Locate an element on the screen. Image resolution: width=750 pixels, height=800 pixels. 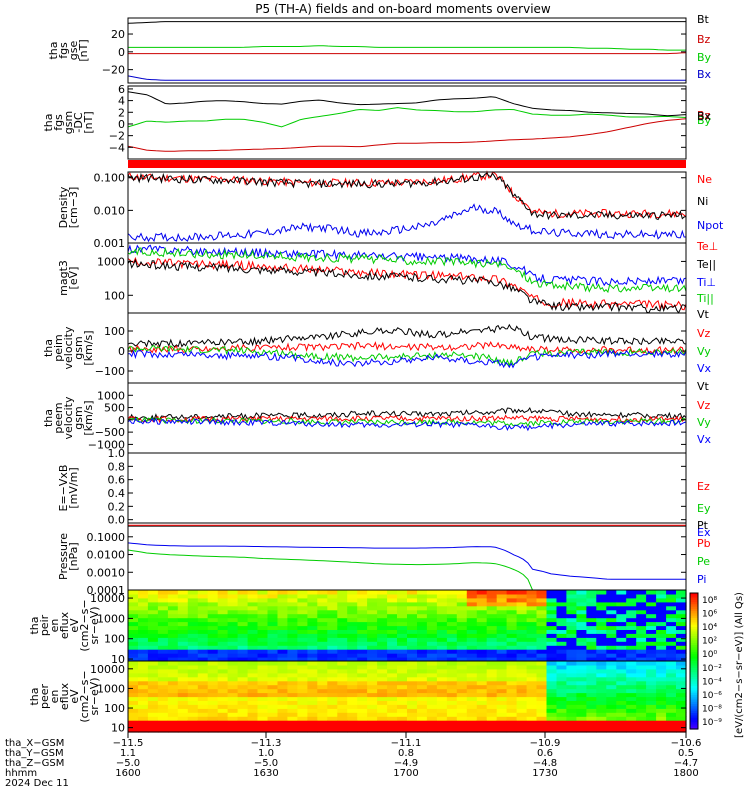
y-axis-label-line: sr−eV) is located at coordinates (94, 625).